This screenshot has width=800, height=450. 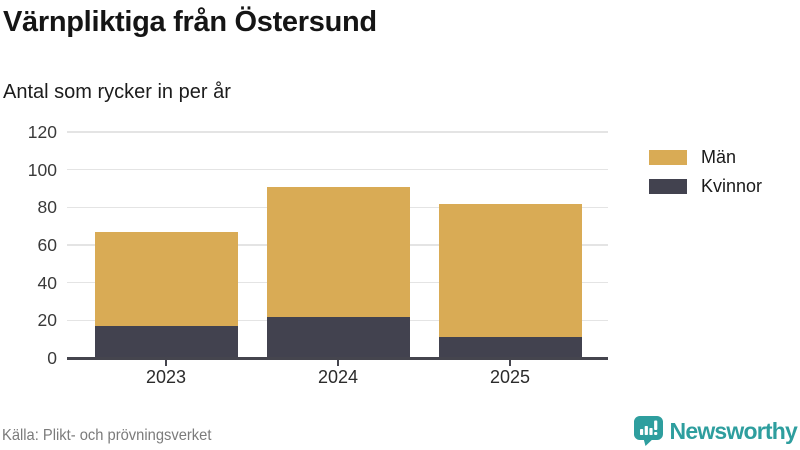 I want to click on x-axis-tick-label: 2023, so click(x=166, y=377).